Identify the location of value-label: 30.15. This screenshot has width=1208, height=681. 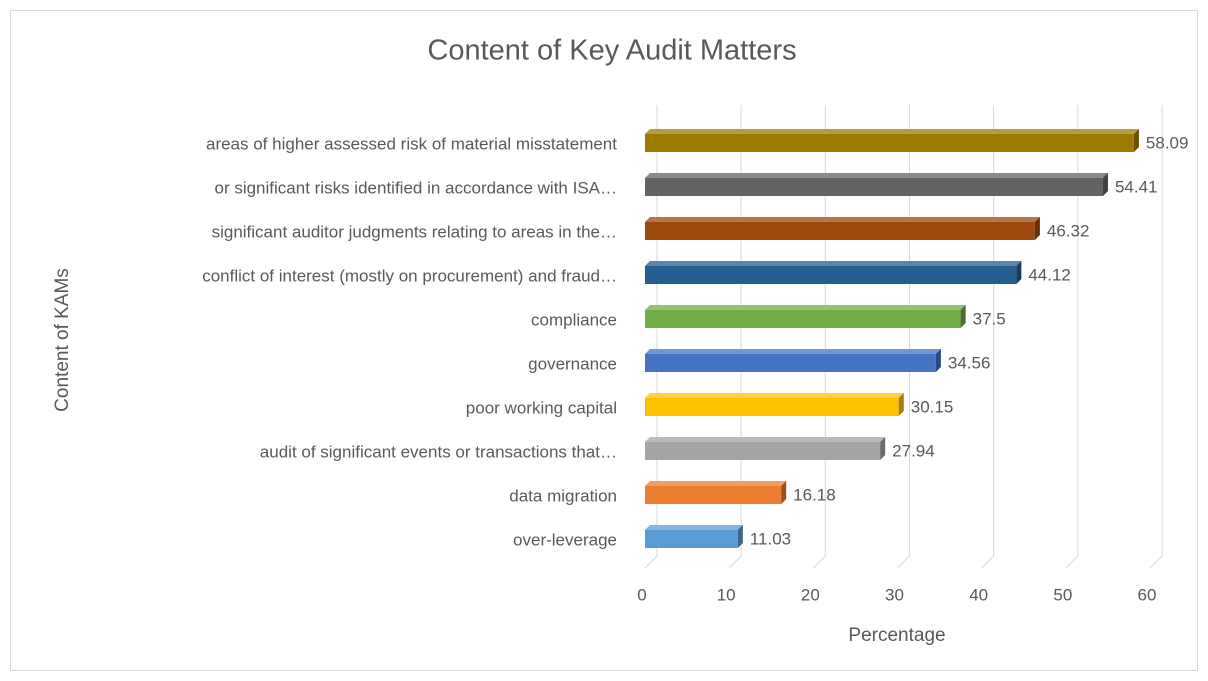
(932, 406).